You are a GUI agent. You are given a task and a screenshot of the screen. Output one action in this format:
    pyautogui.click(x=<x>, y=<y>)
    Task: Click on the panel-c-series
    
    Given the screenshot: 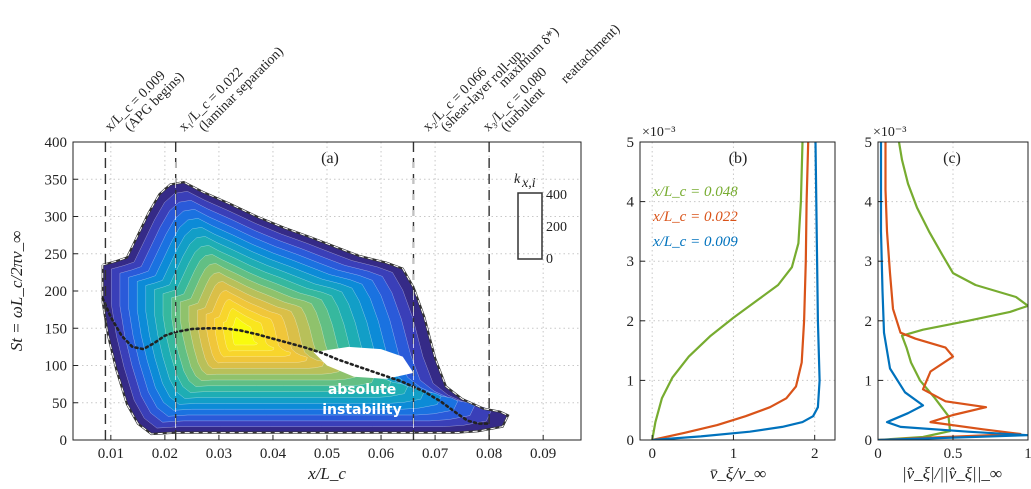 What is the action you would take?
    pyautogui.click(x=953, y=291)
    